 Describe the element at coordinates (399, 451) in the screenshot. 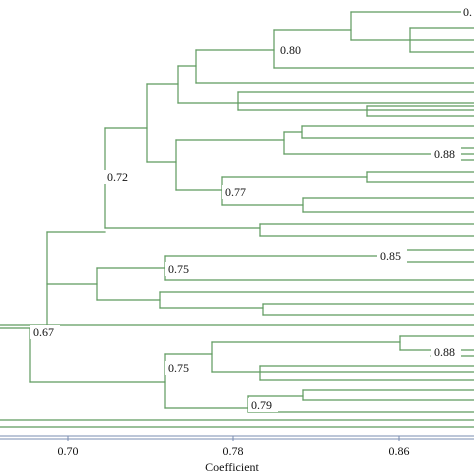

I see `x-tick-label-0.86: 0.86` at that location.